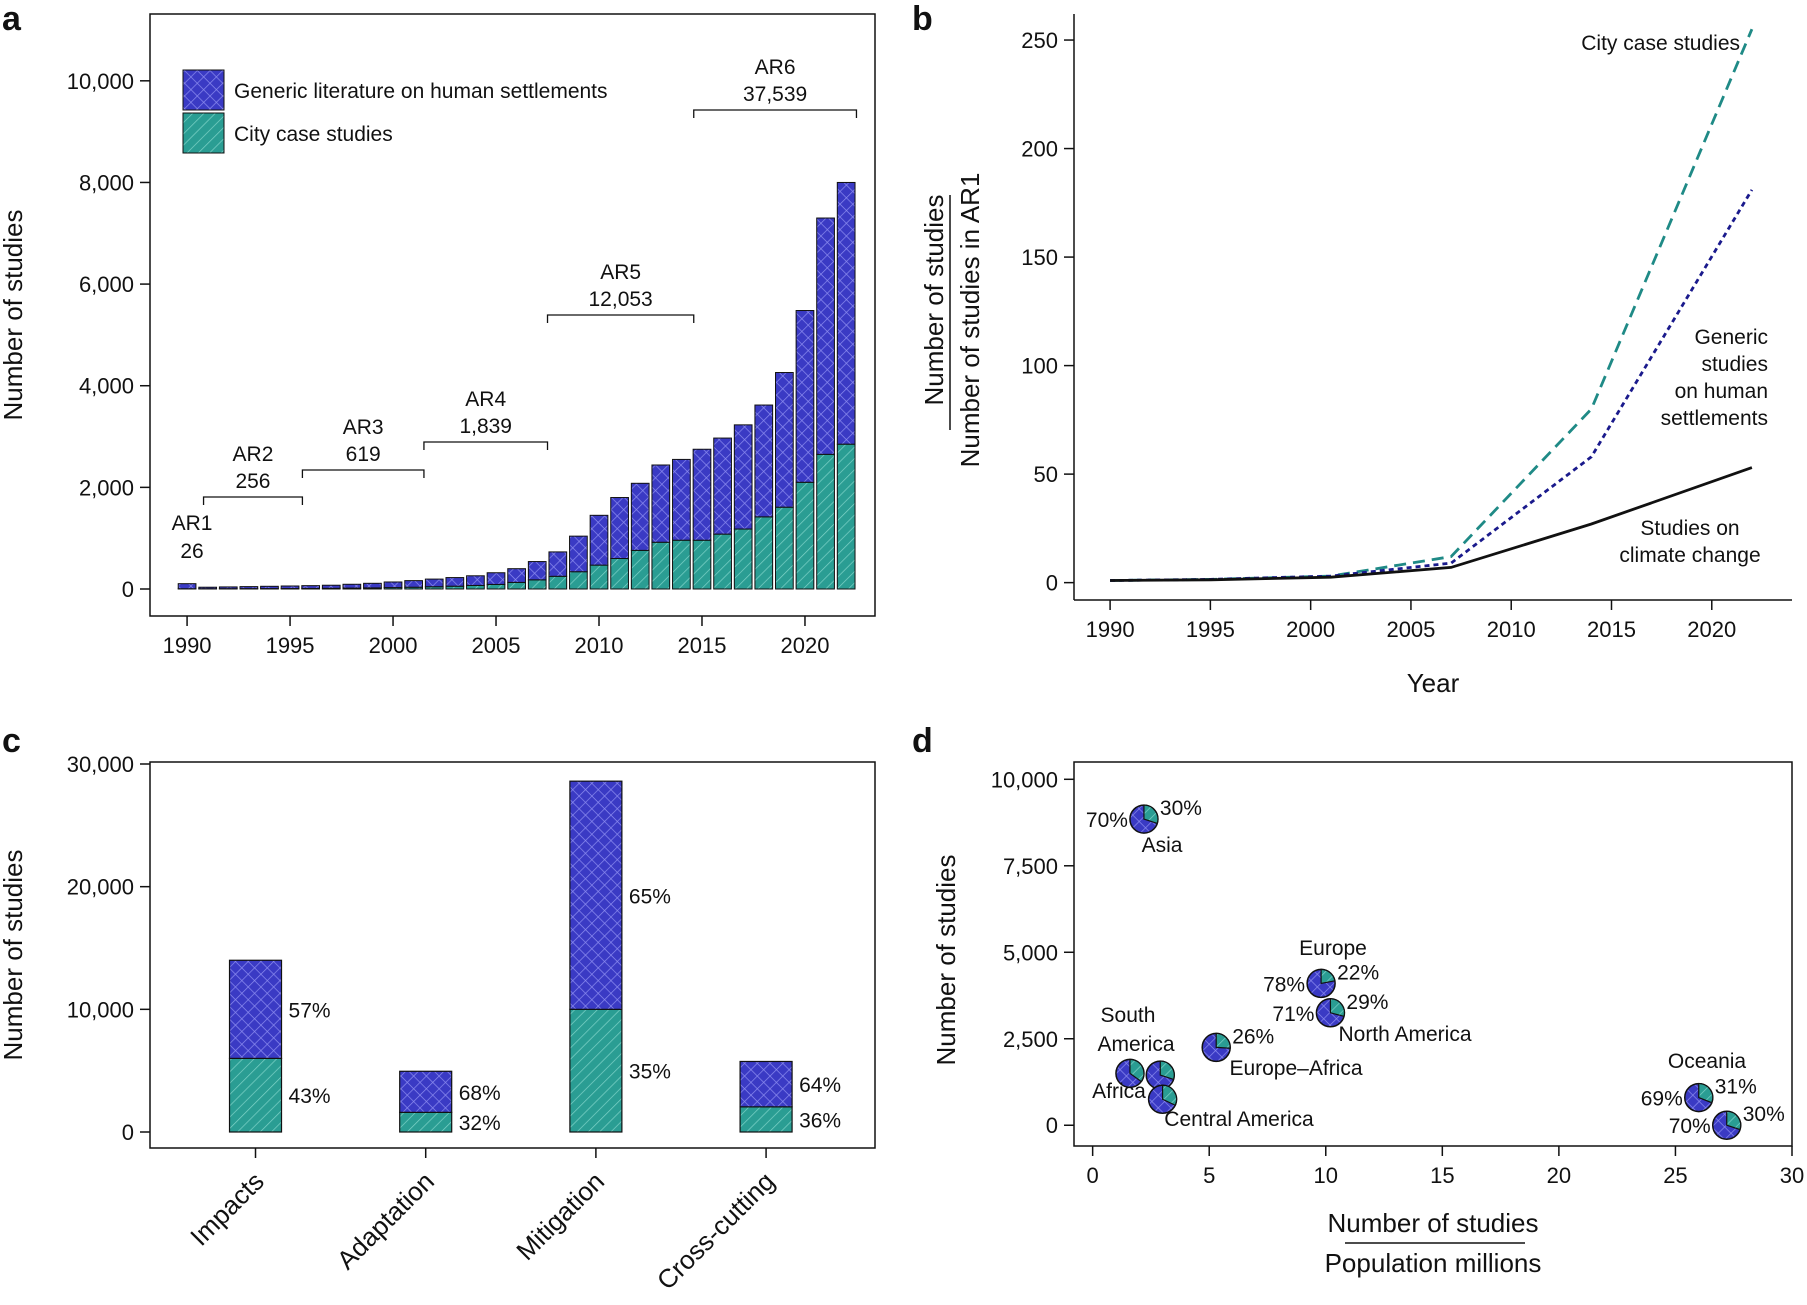 The height and width of the screenshot is (1305, 1807). What do you see at coordinates (970, 320) in the screenshot?
I see `panel-b-ylabel-denominator: Number of studies in AR1` at bounding box center [970, 320].